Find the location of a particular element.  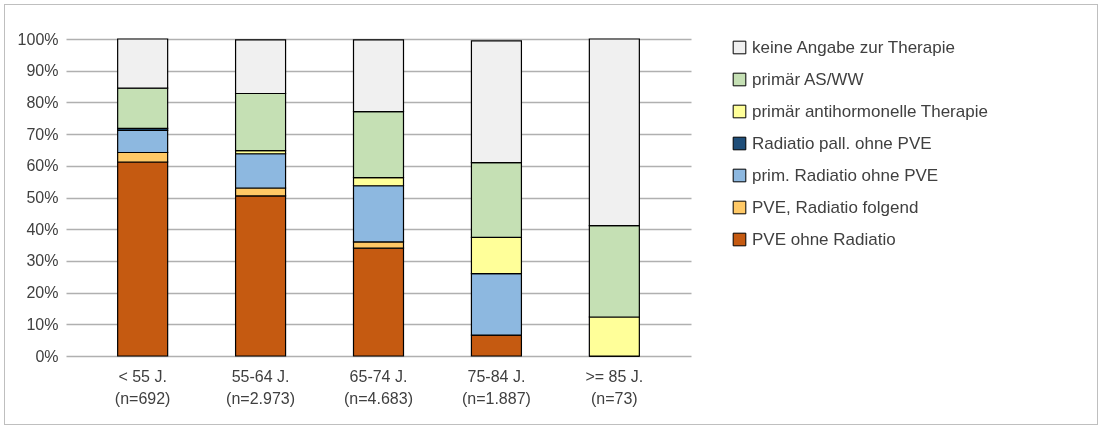

y-tick-label: 90% is located at coordinates (42, 71).